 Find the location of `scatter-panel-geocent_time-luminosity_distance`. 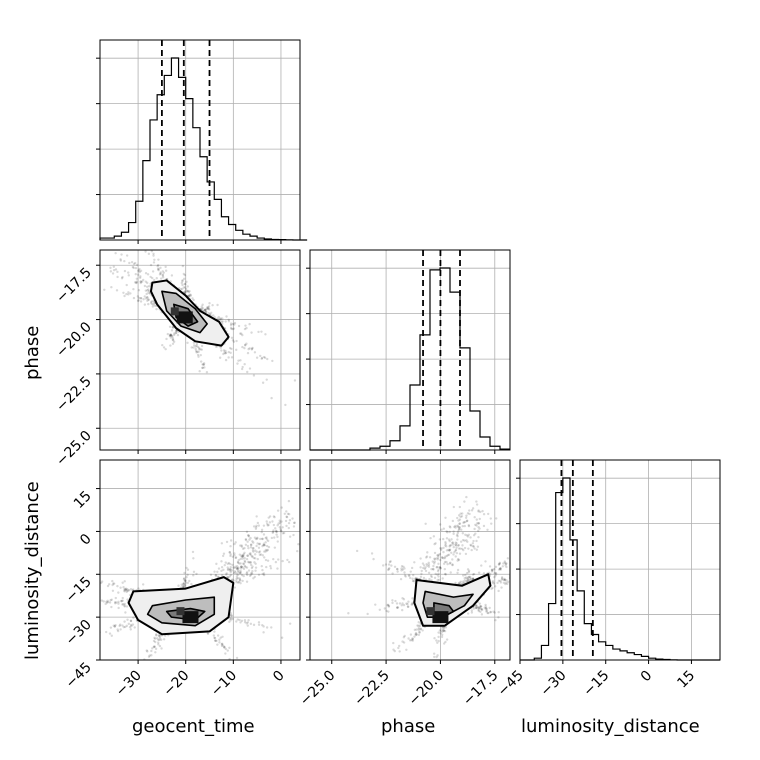

scatter-panel-geocent_time-luminosity_distance is located at coordinates (198, 561).